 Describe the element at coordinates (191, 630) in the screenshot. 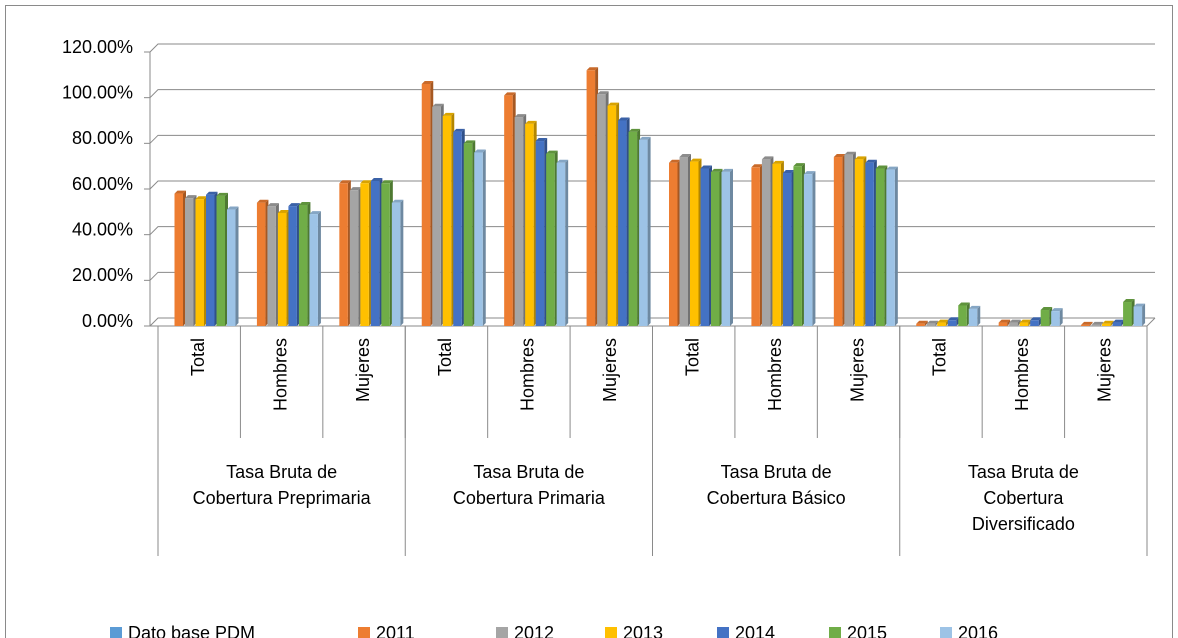

I see `legend-label: Dato base PDM` at that location.